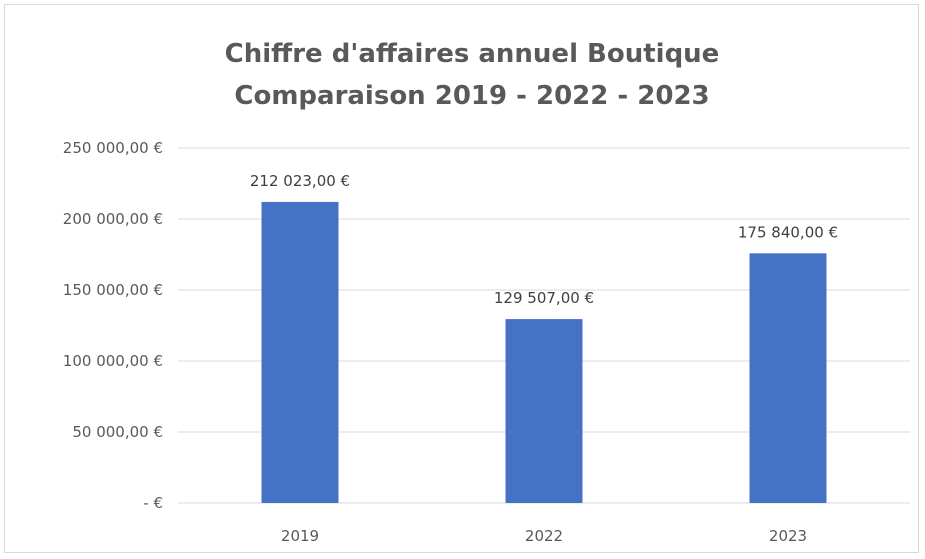  Describe the element at coordinates (113, 148) in the screenshot. I see `y-tick-label: 250 000,00 €` at that location.